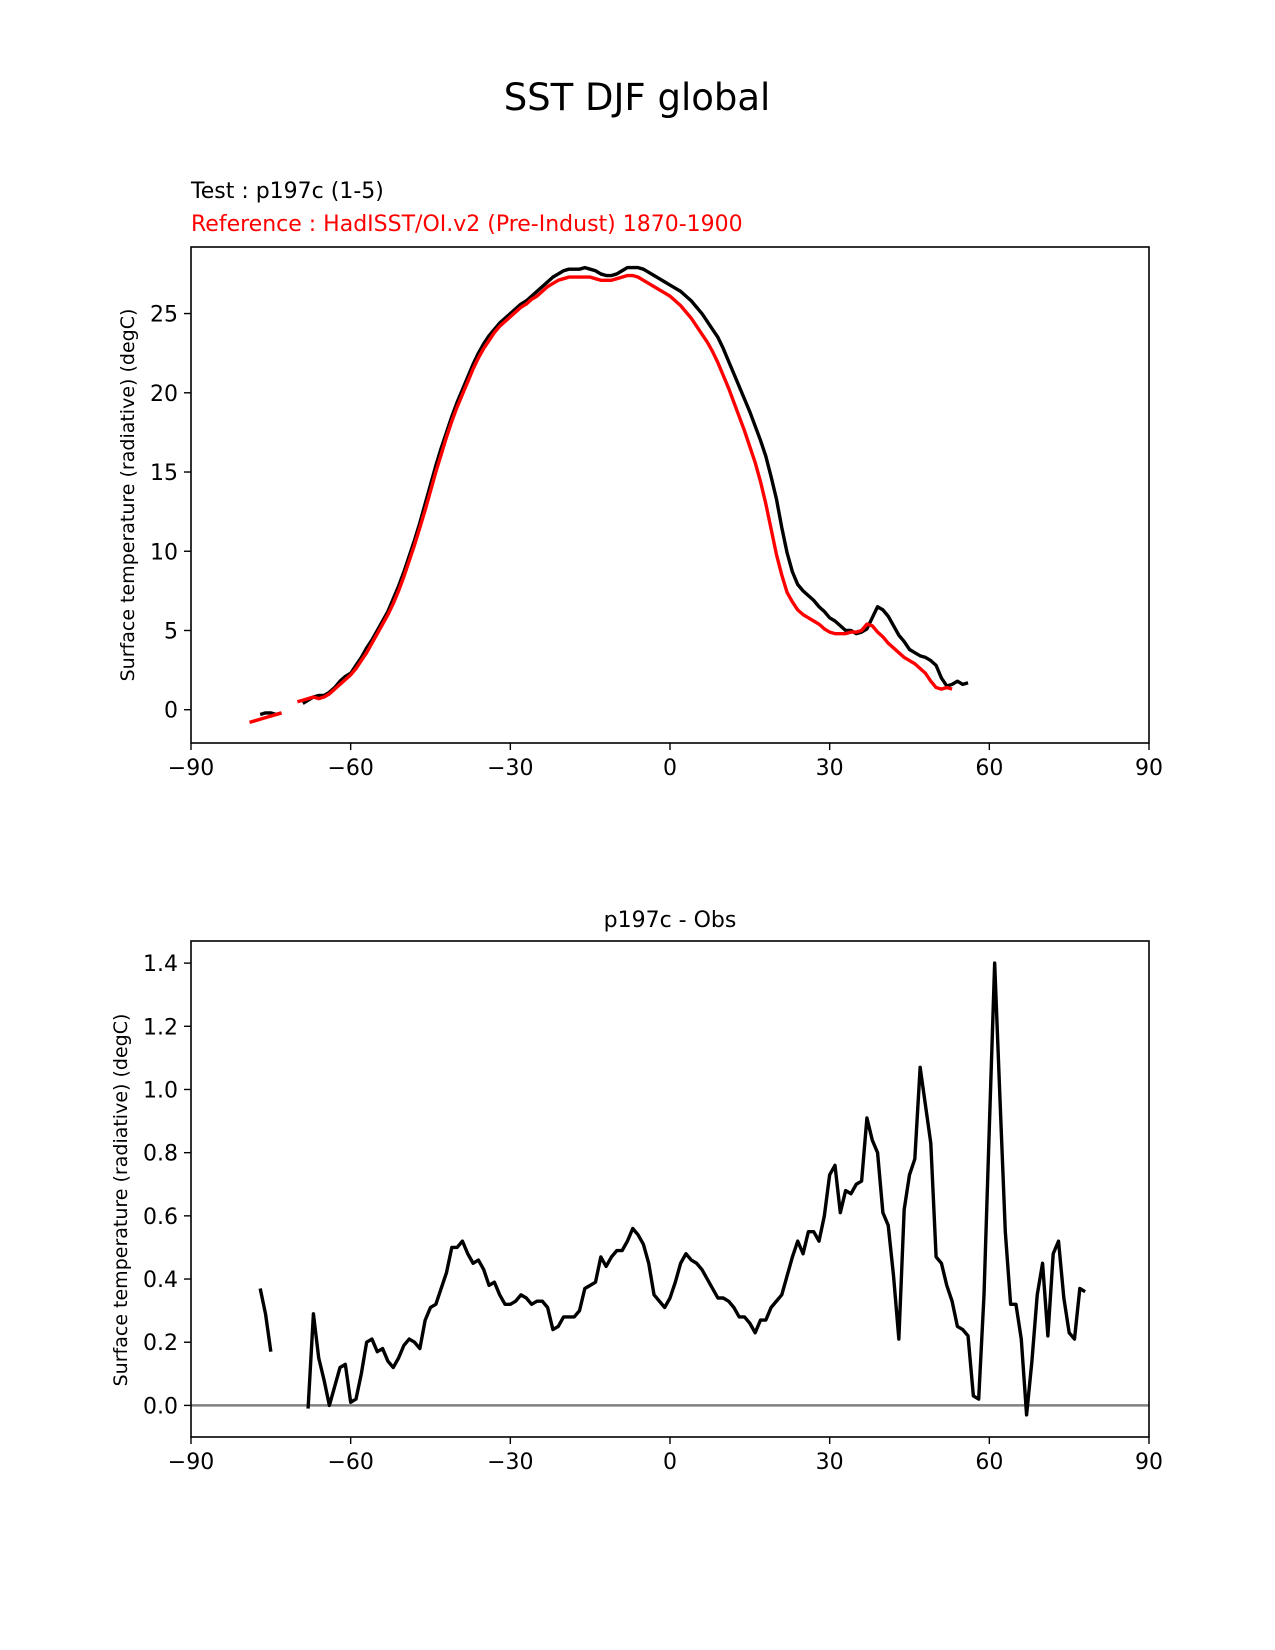  I want to click on bottom-ytick-label: 1.4, so click(160, 964).